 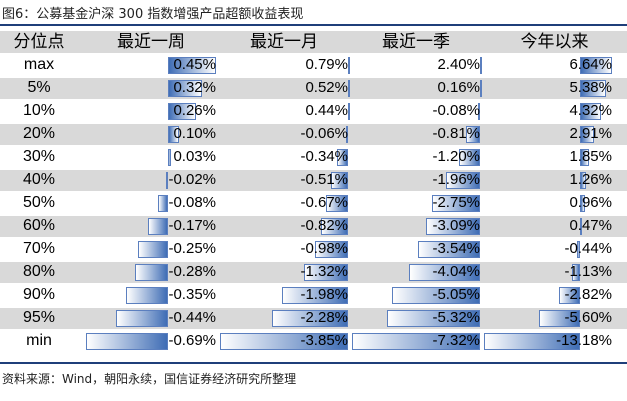 What do you see at coordinates (324, 294) in the screenshot?
I see `data-label: -1.98%` at bounding box center [324, 294].